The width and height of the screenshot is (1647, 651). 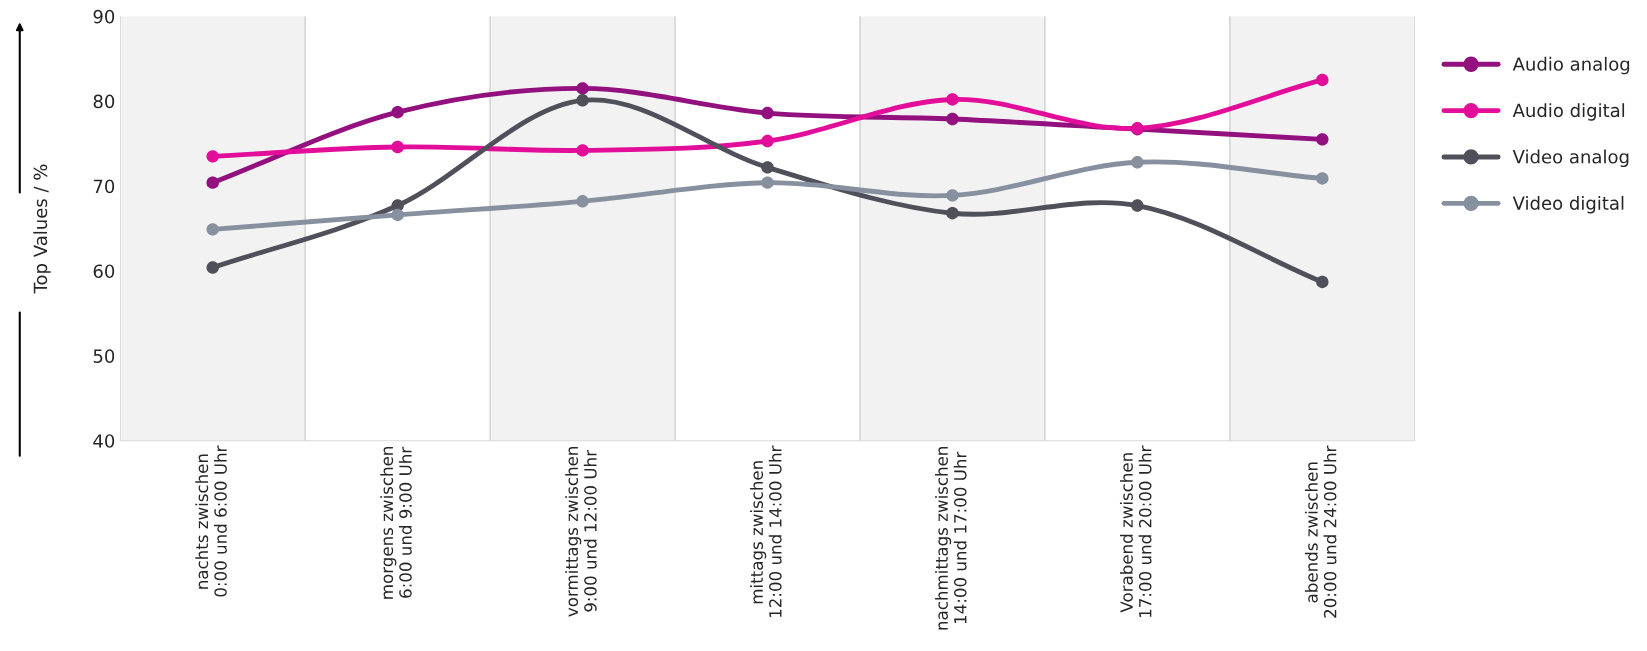 I want to click on x-tick-label: abends zwischen 20:00 und 24:00 Uhr, so click(x=1320, y=531).